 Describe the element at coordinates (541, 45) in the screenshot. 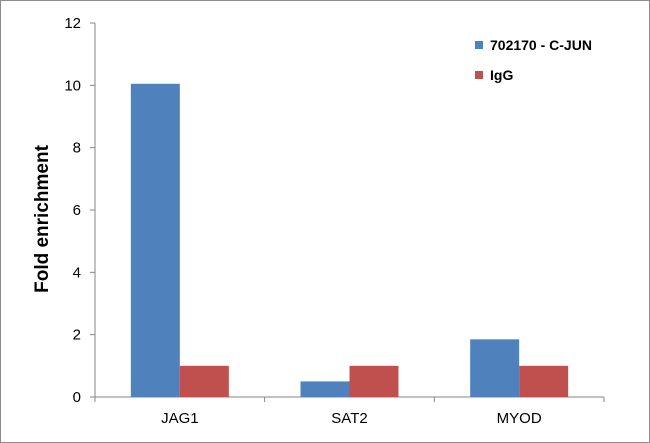

I see `legend-label: 702170 - C-JUN` at that location.